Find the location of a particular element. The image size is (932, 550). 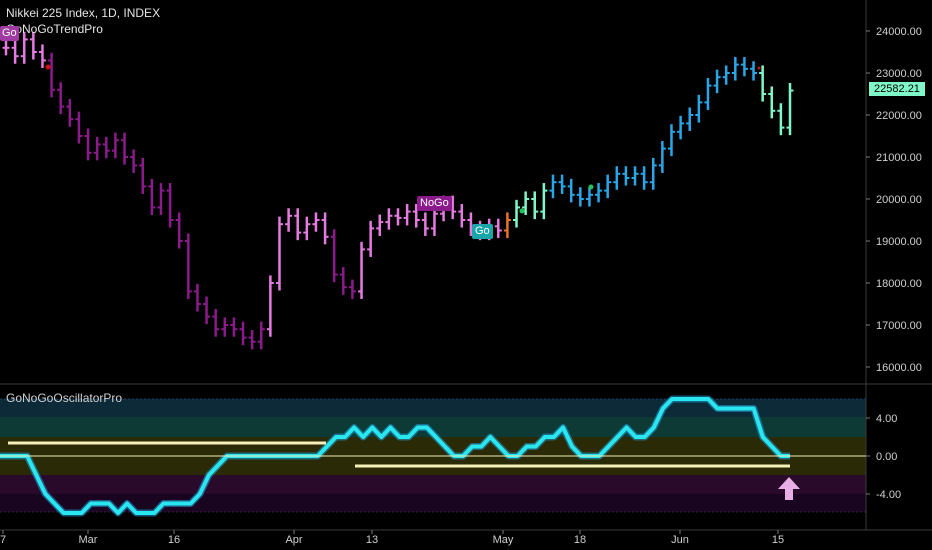

time-tick-label: 13 is located at coordinates (372, 540).